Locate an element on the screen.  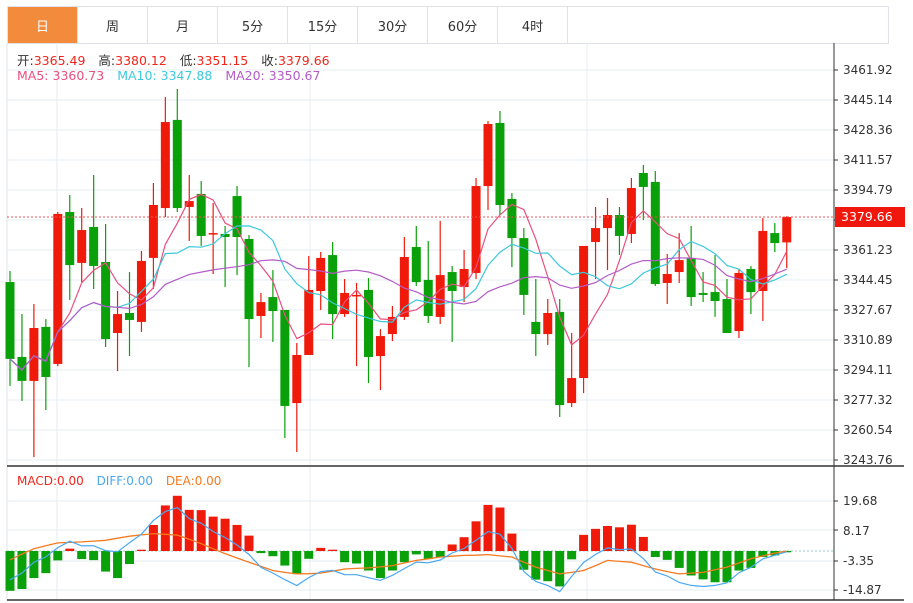
tab-bar-filler is located at coordinates (728, 25).